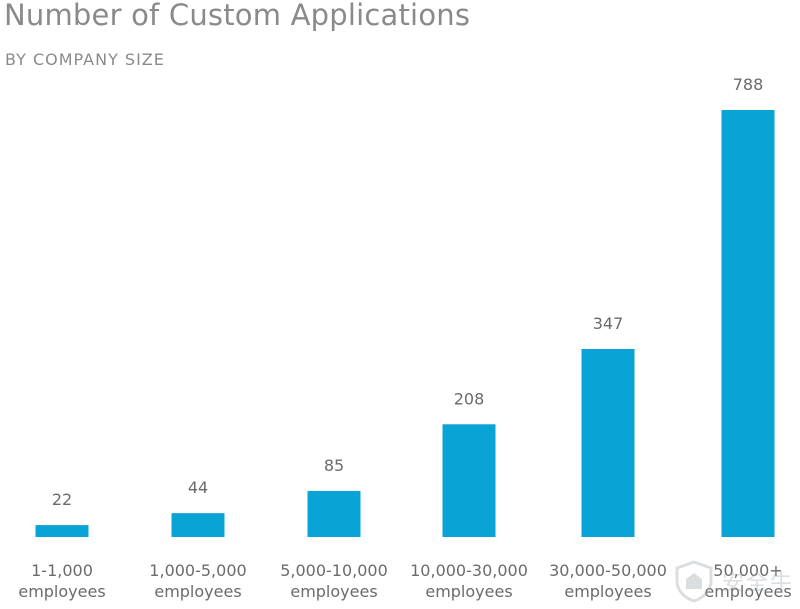 Image resolution: width=800 pixels, height=609 pixels. What do you see at coordinates (334, 581) in the screenshot?
I see `category-label: 5,000-10,000 employees` at bounding box center [334, 581].